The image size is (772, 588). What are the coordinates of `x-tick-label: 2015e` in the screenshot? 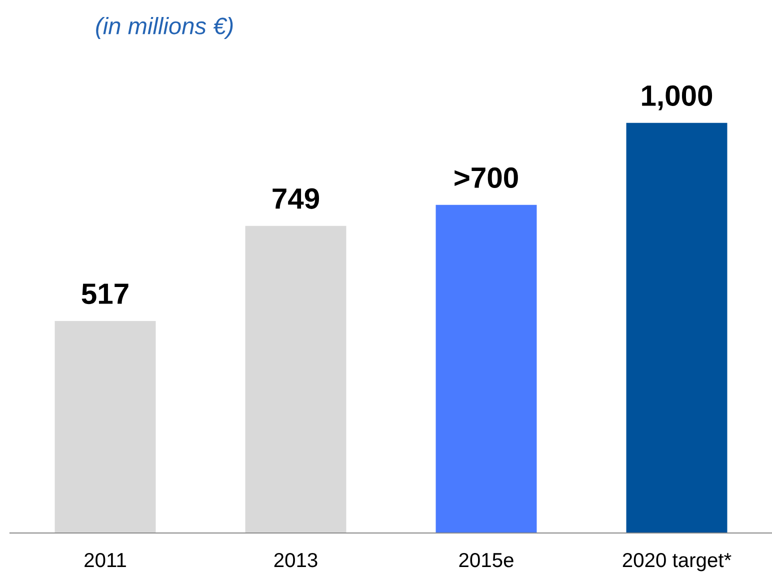 It's located at (486, 560).